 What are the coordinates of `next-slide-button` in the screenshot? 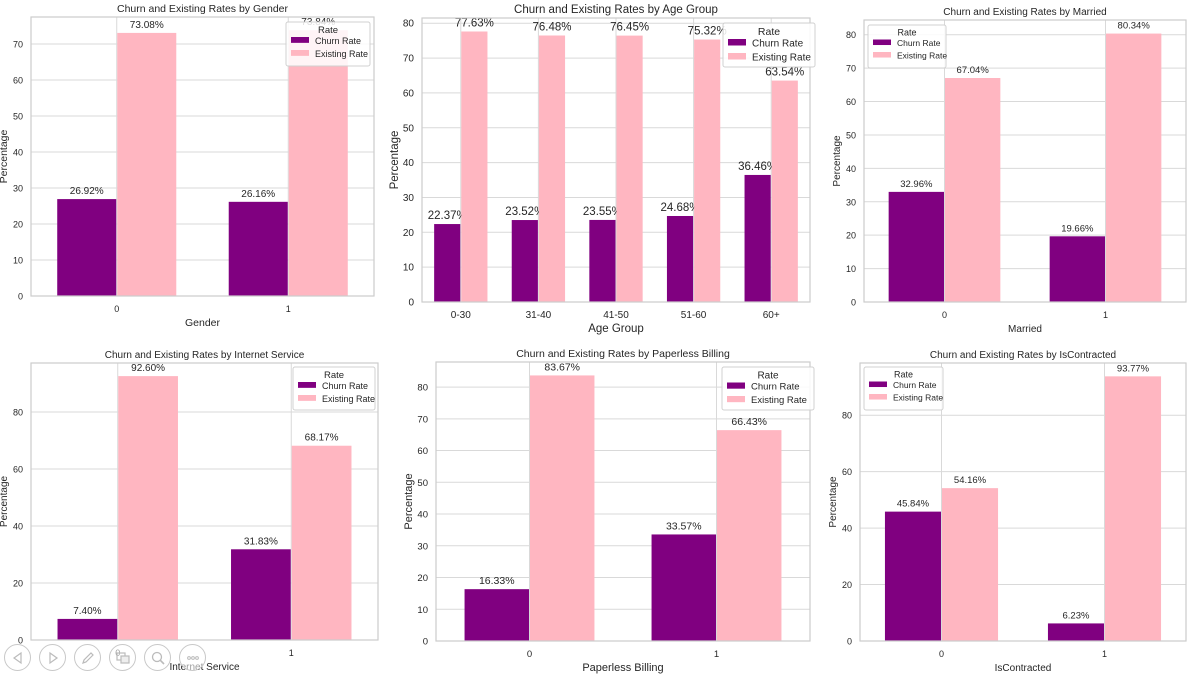 It's located at (52, 657).